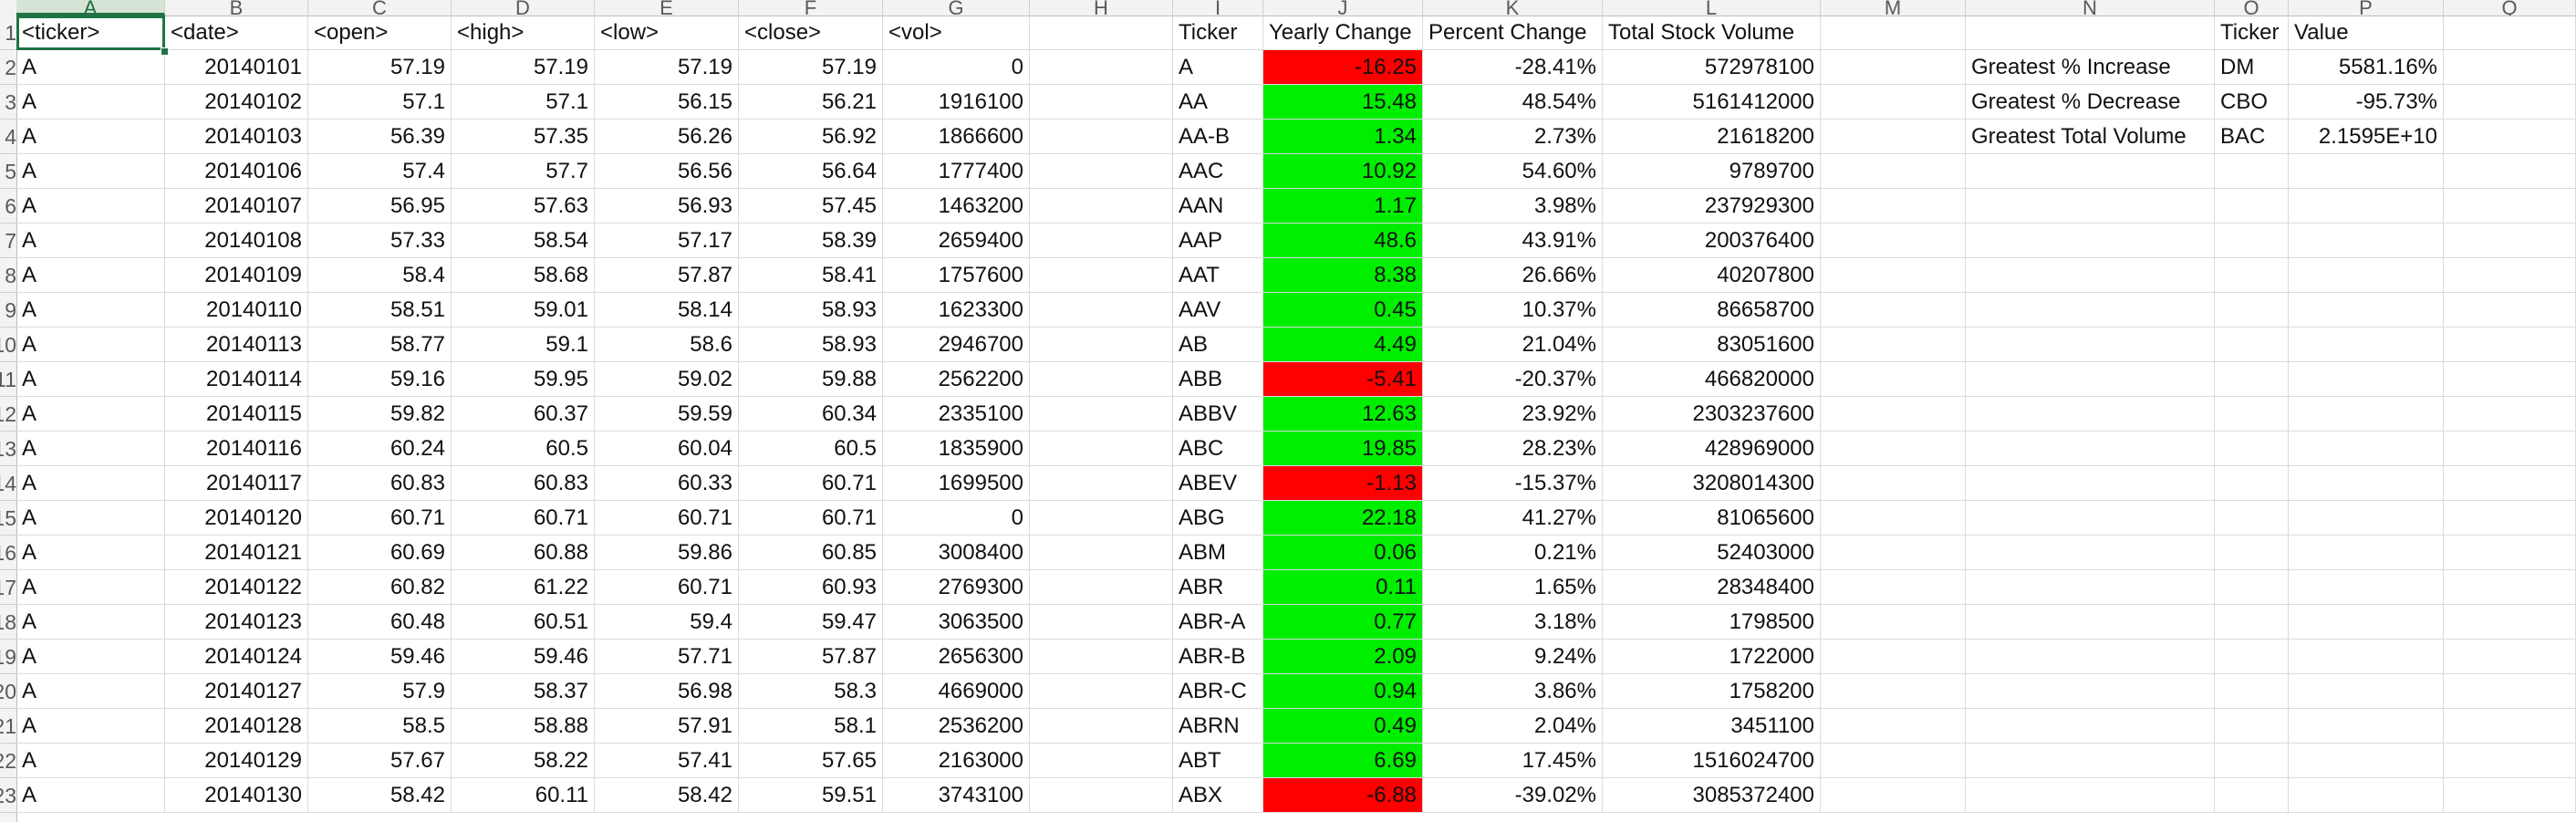 Image resolution: width=2576 pixels, height=822 pixels. I want to click on cell-j19: 2.09, so click(1343, 657).